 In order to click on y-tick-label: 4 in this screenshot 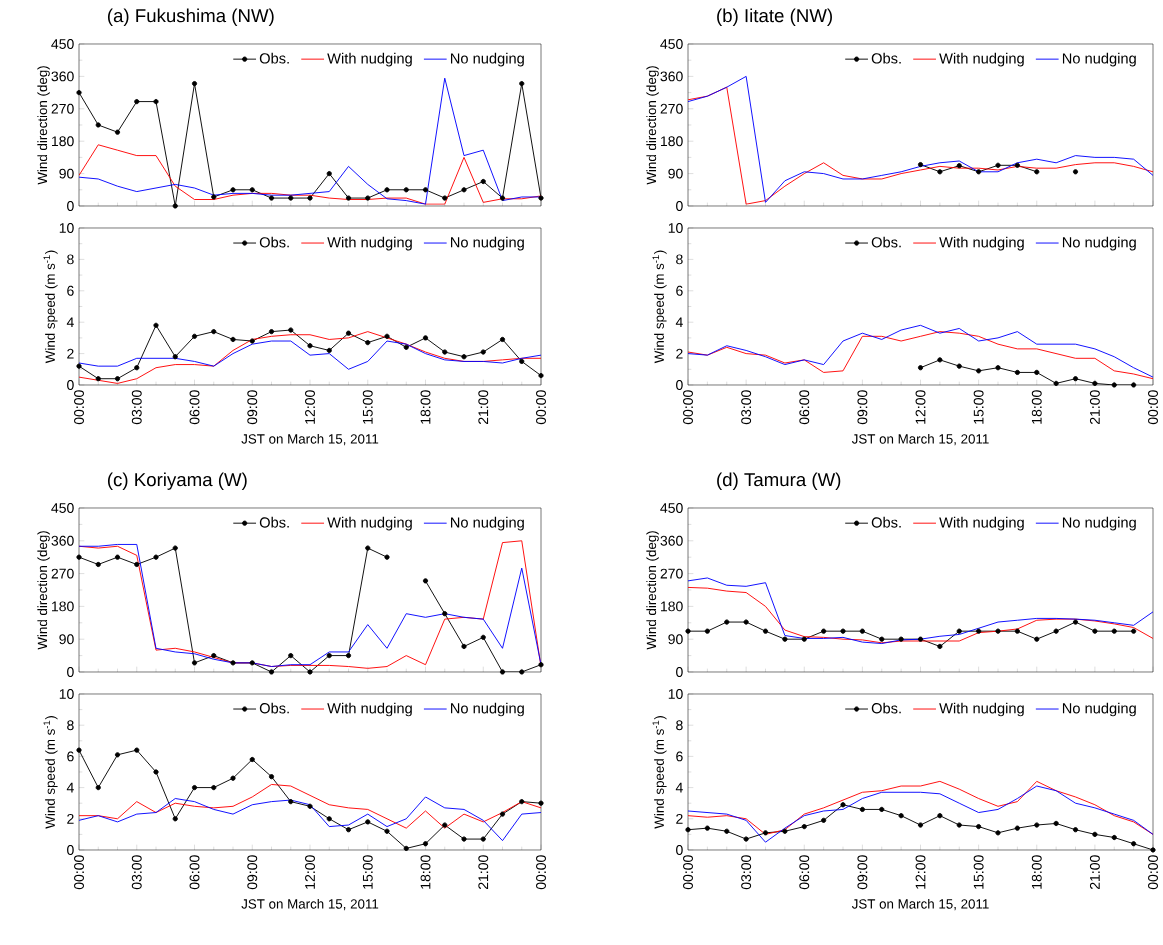, I will do `click(70, 787)`.